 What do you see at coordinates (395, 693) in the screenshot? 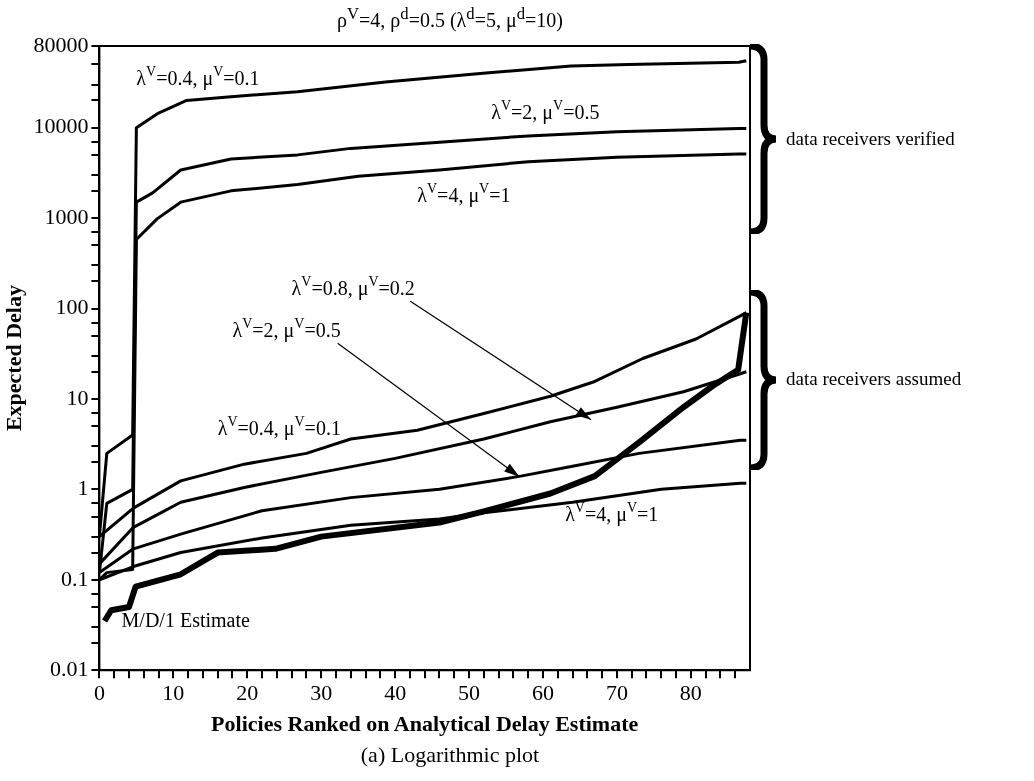
I see `x-tick-label: 40` at bounding box center [395, 693].